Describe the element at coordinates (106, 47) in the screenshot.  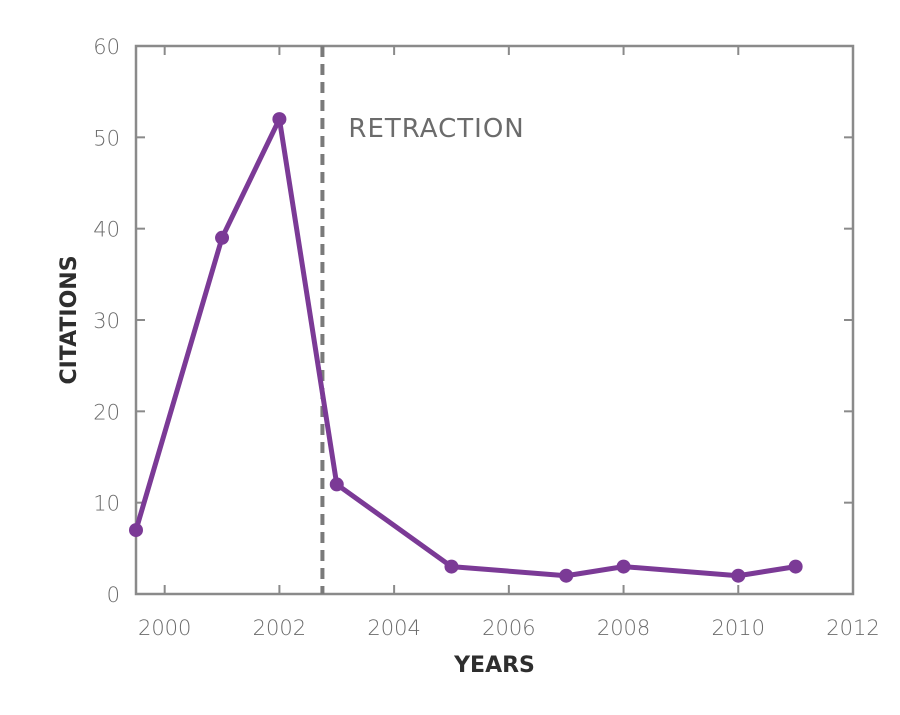
I see `y-tick-label: 60` at that location.